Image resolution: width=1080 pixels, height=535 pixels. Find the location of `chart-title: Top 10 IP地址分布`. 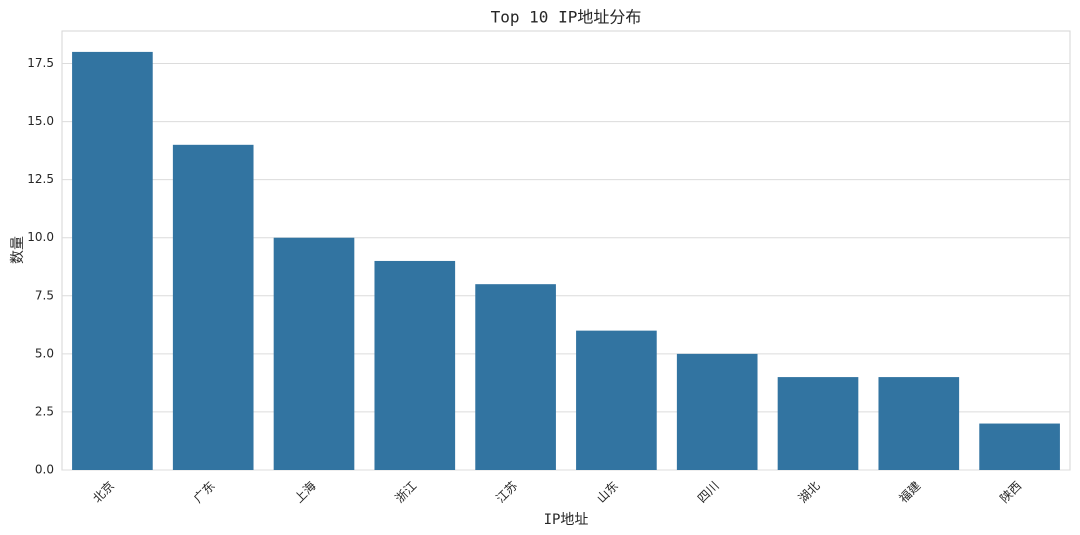

chart-title: Top 10 IP地址分布 is located at coordinates (566, 17).